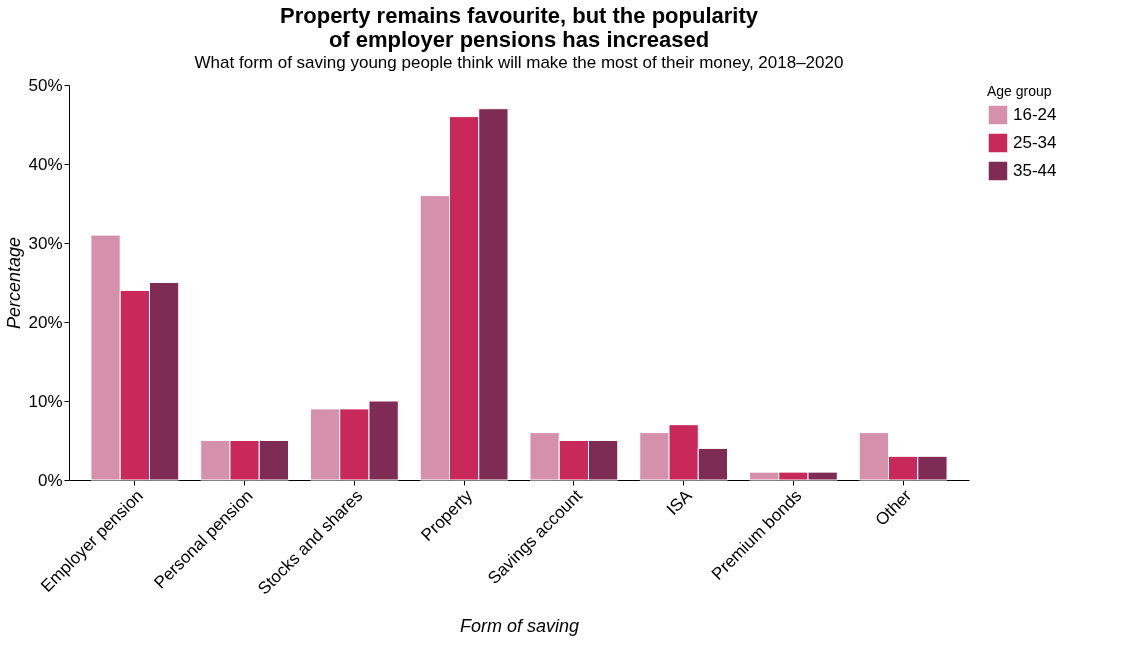 The image size is (1125, 663). Describe the element at coordinates (45, 243) in the screenshot. I see `y-tick-label: 30%` at that location.